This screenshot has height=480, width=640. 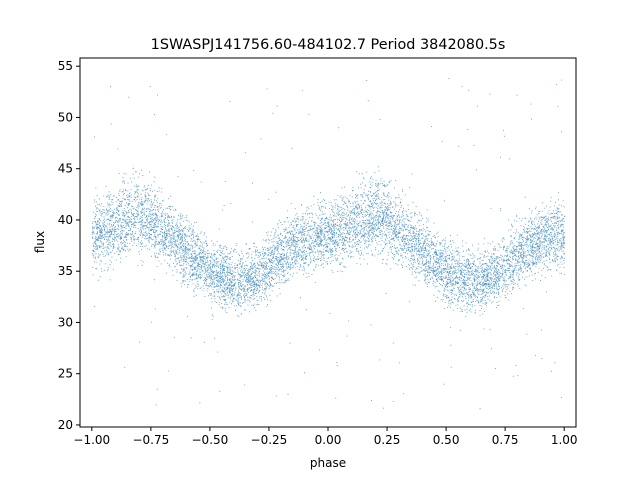 I want to click on y-axis: 20 25 30 35 40 45 50 55, so click(x=69, y=245).